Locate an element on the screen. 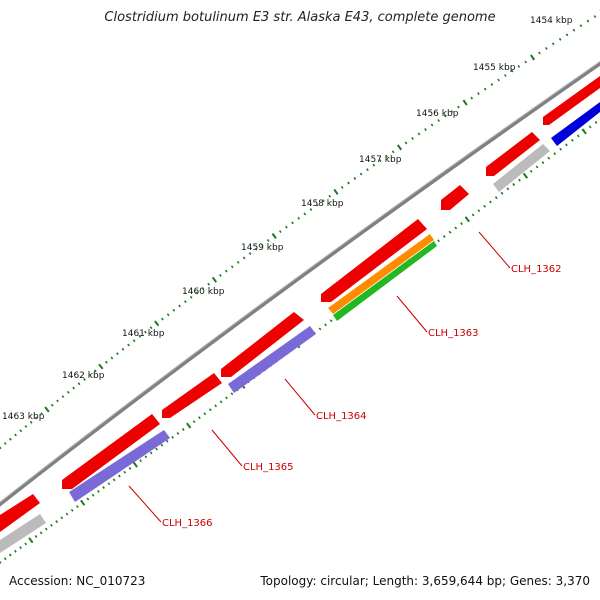 Image resolution: width=600 pixels, height=600 pixels. tick-label: 1455 kbp is located at coordinates (494, 68).